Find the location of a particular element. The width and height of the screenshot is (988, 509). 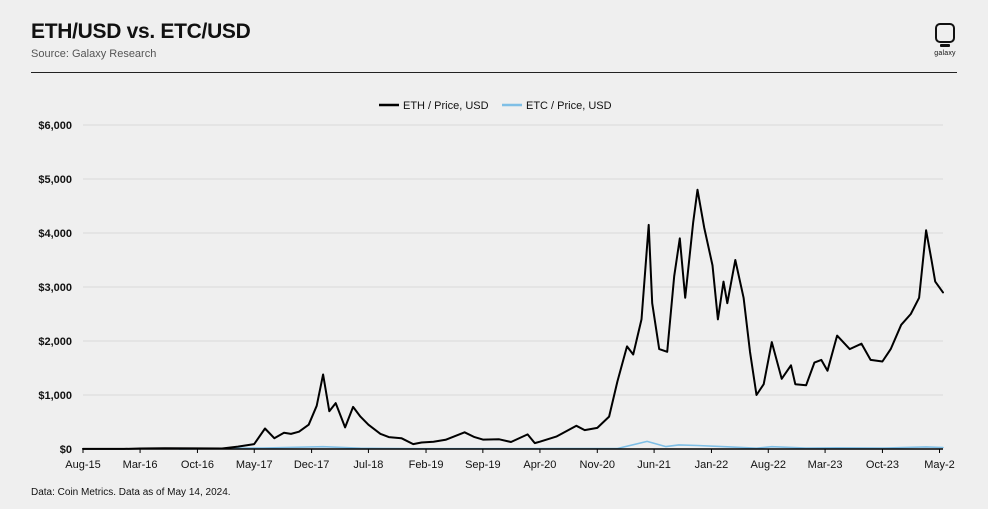

x-tick-label: Aug-15 is located at coordinates (82, 465).